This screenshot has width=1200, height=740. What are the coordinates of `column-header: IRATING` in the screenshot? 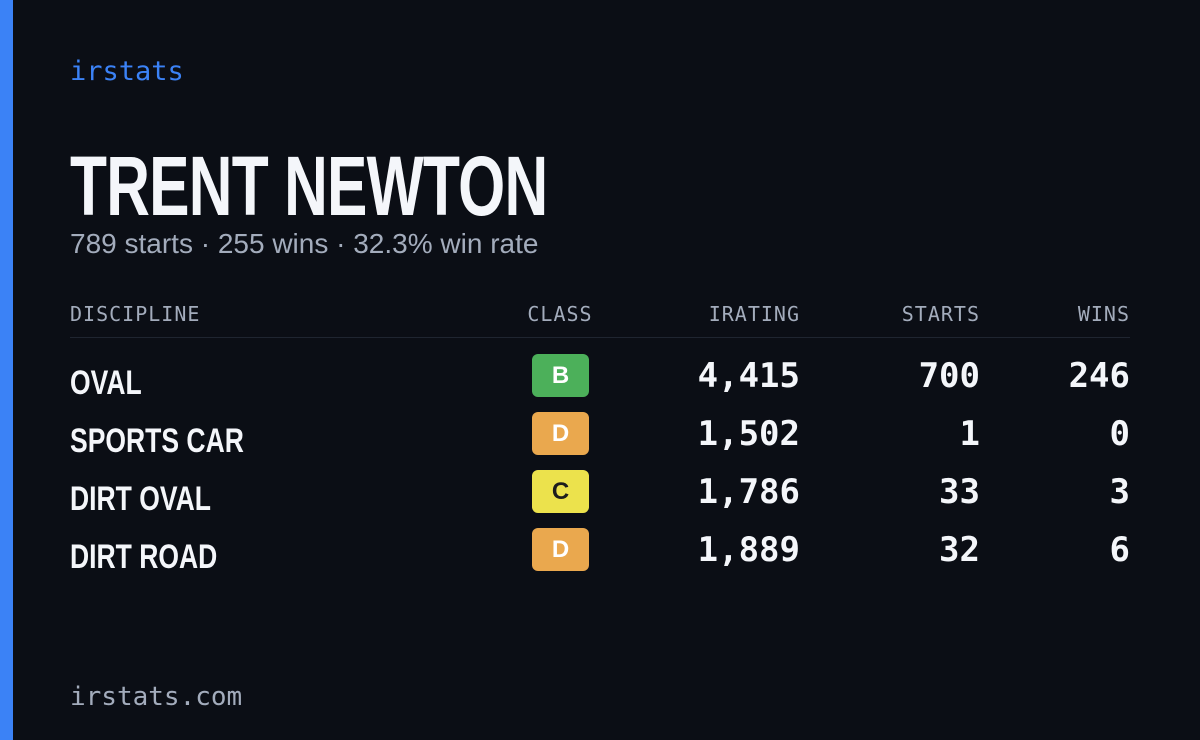 It's located at (754, 314).